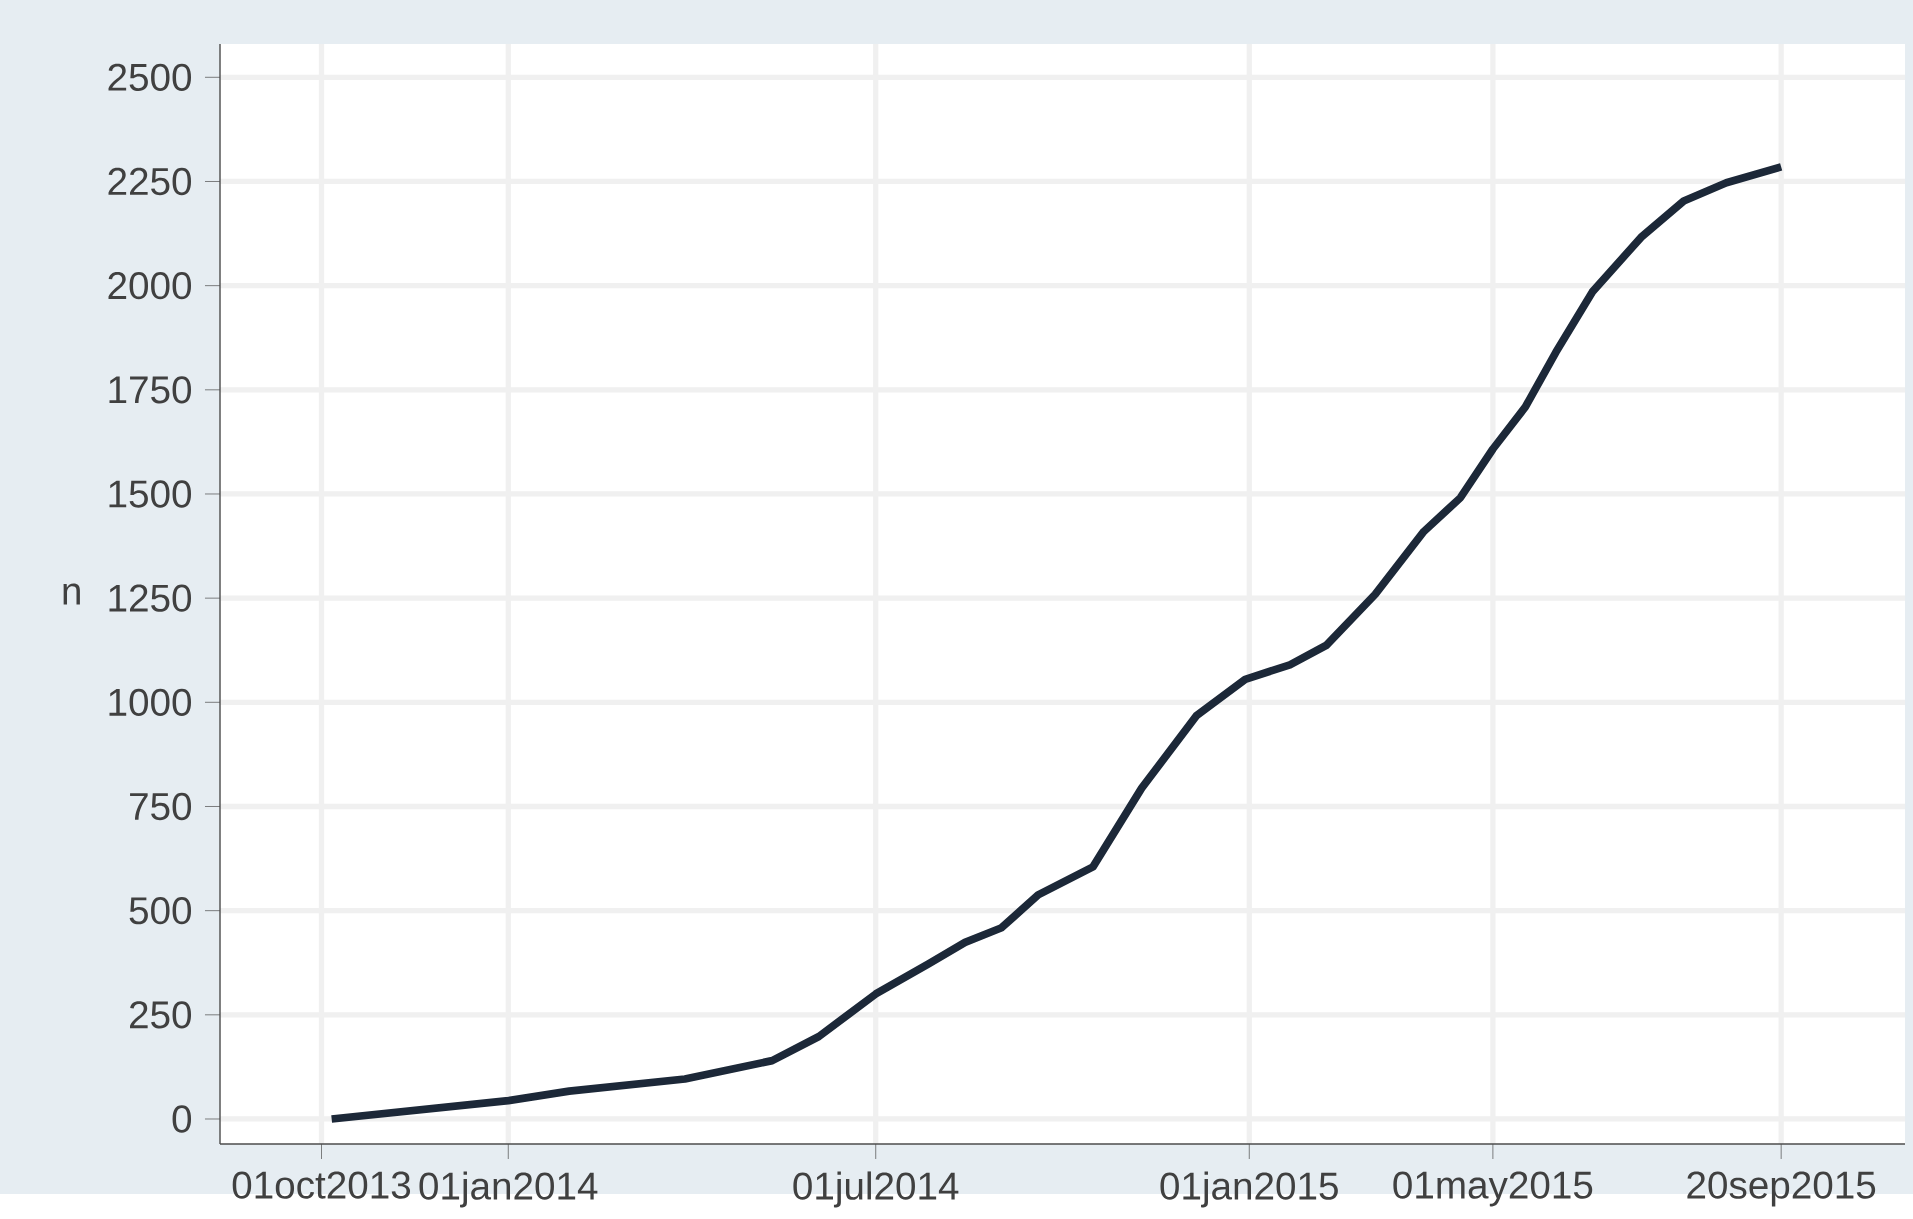  Describe the element at coordinates (876, 1189) in the screenshot. I see `x-tick-label: 01jul2014` at that location.